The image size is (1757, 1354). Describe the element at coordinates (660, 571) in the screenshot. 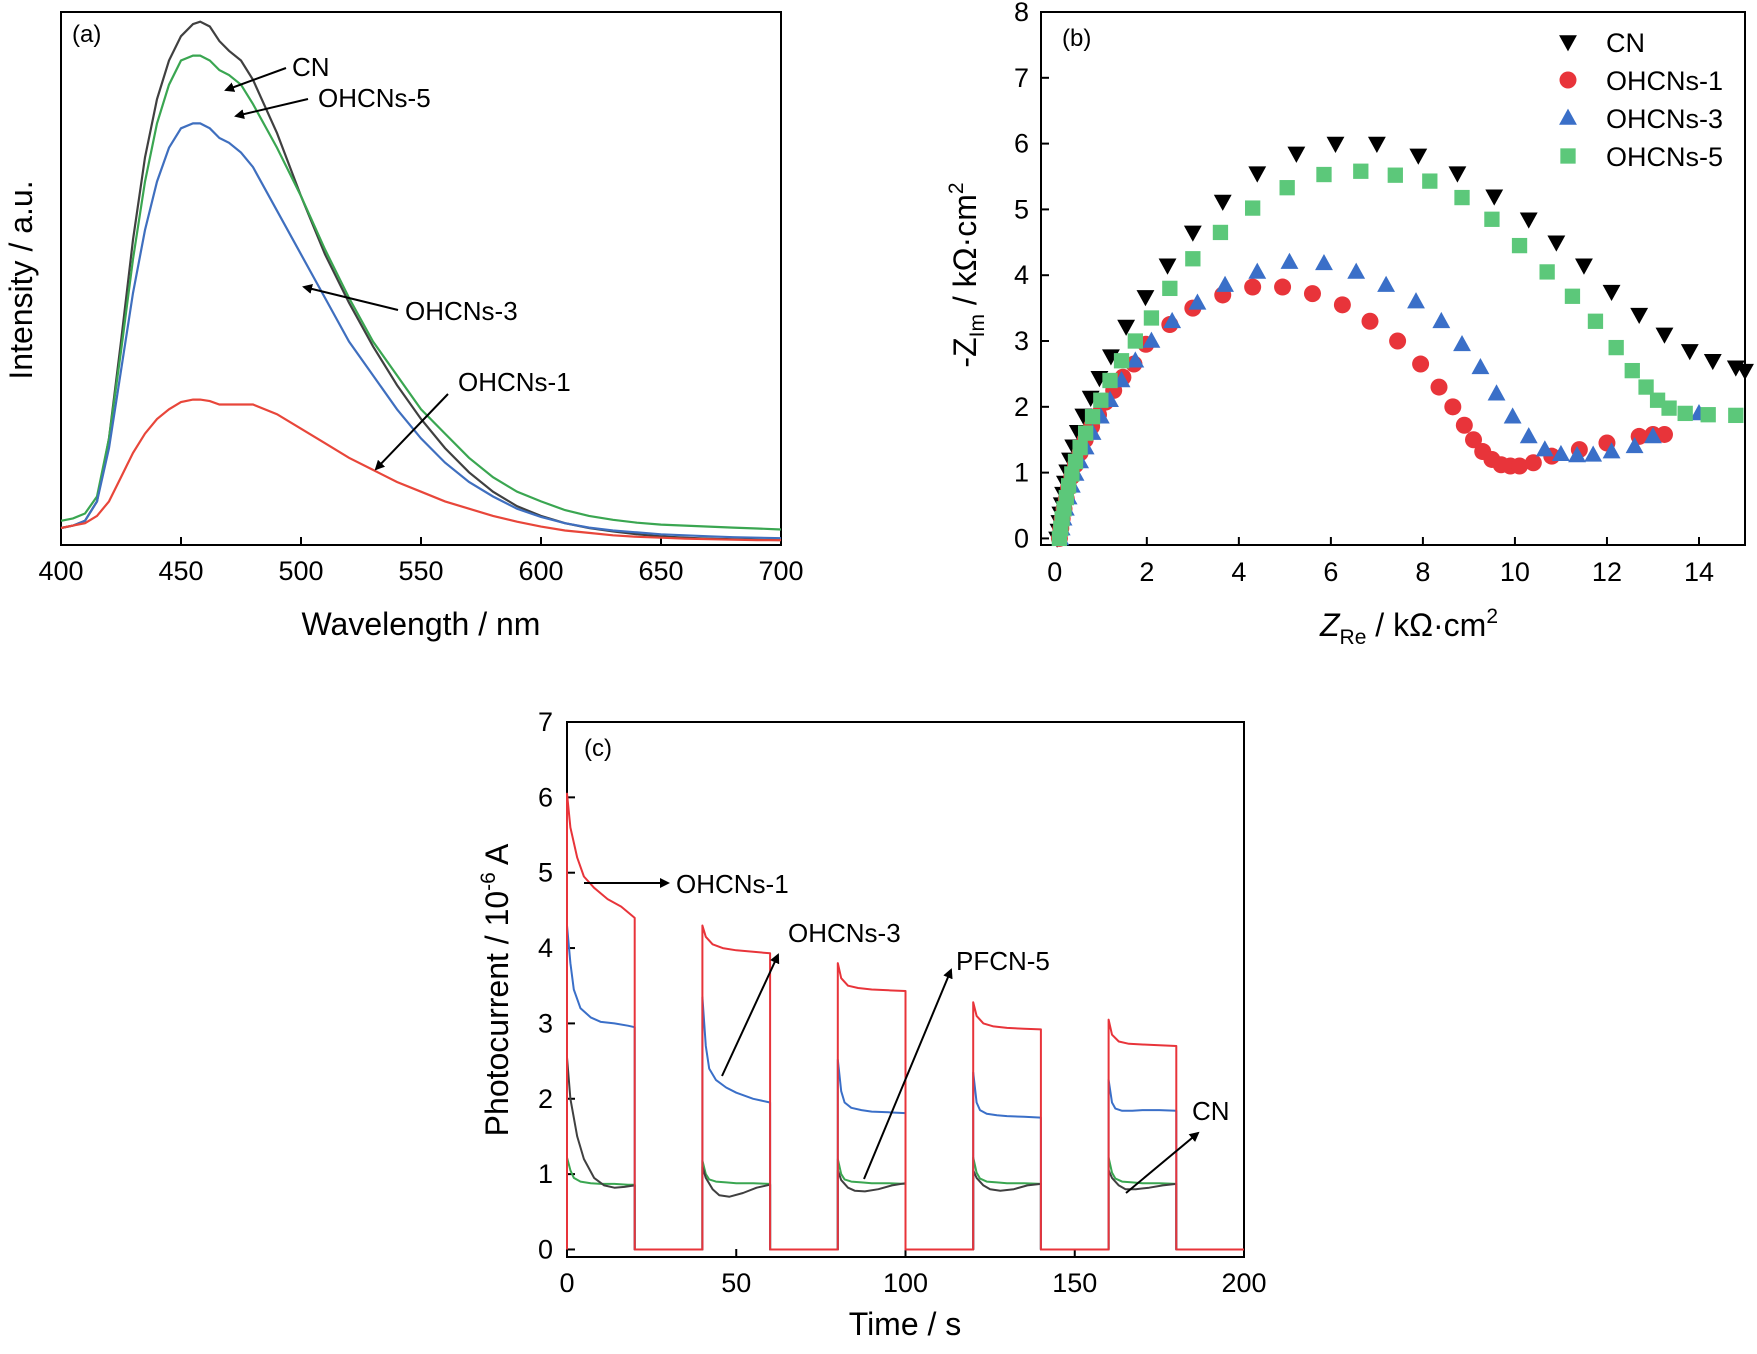

I see `a-x-tick-label-650: 650` at that location.